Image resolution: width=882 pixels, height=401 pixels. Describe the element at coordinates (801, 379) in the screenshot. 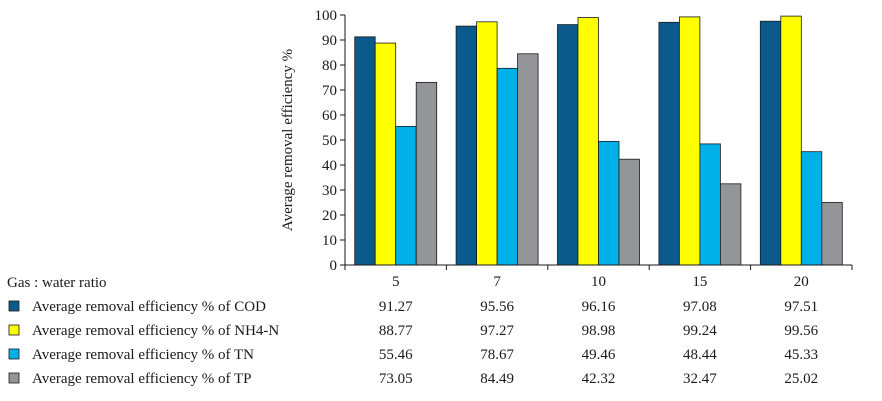

I see `table-value: 25.02` at that location.